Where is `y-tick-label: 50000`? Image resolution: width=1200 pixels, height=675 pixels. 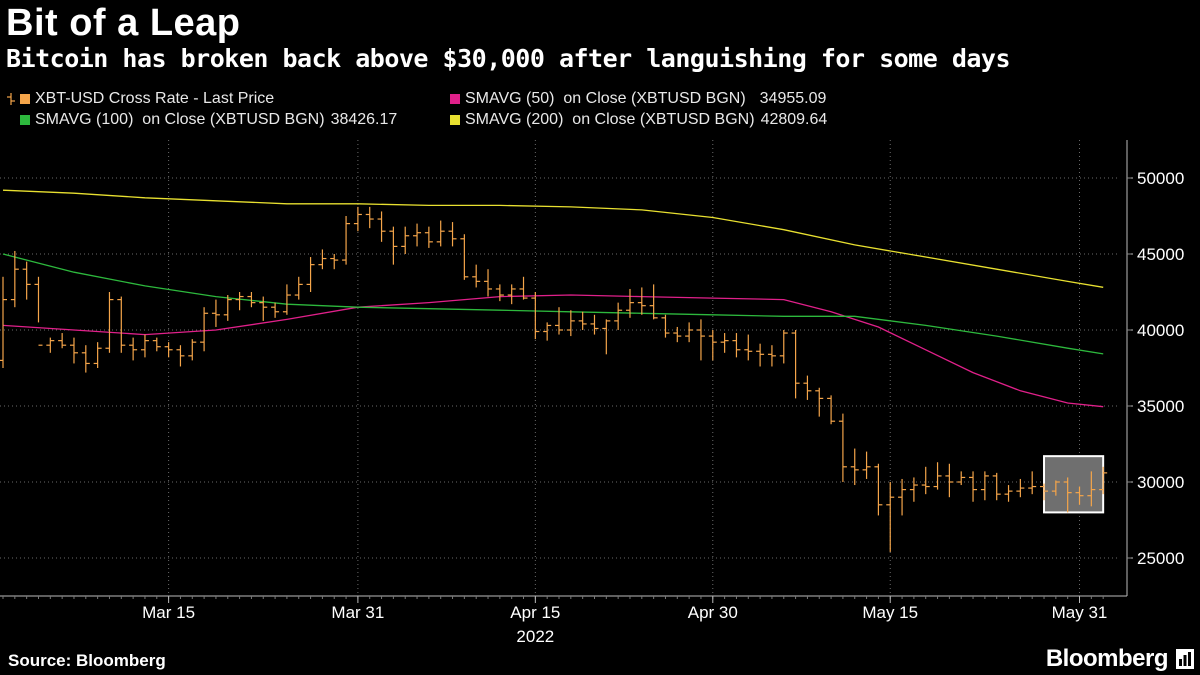 y-tick-label: 50000 is located at coordinates (1160, 178).